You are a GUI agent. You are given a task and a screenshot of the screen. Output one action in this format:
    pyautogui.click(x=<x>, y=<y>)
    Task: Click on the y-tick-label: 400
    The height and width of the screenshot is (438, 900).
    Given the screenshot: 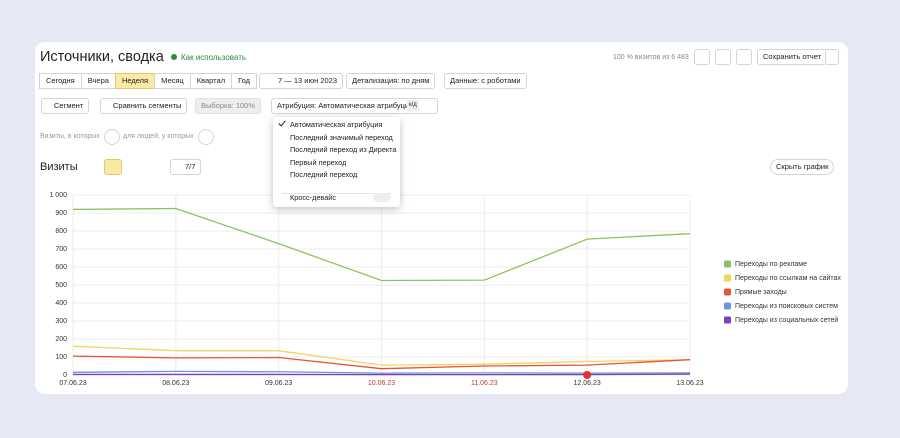 What is the action you would take?
    pyautogui.click(x=61, y=303)
    